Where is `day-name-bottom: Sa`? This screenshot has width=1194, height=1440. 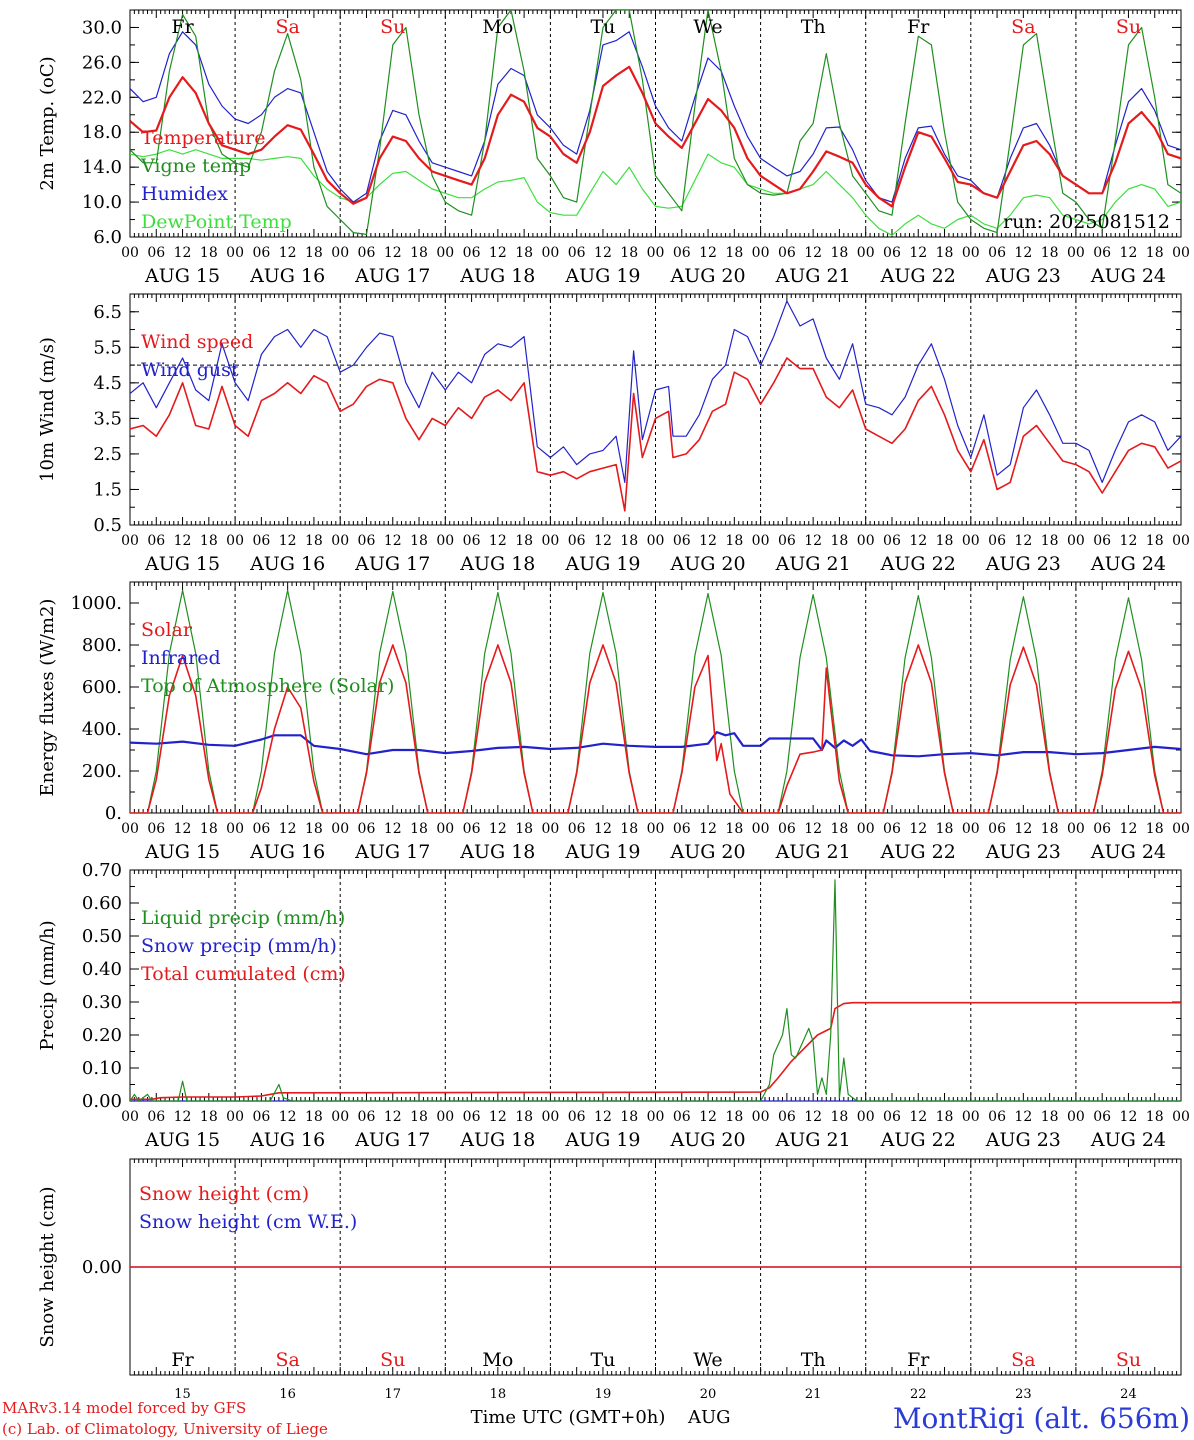 day-name-bottom: Sa is located at coordinates (1023, 1360).